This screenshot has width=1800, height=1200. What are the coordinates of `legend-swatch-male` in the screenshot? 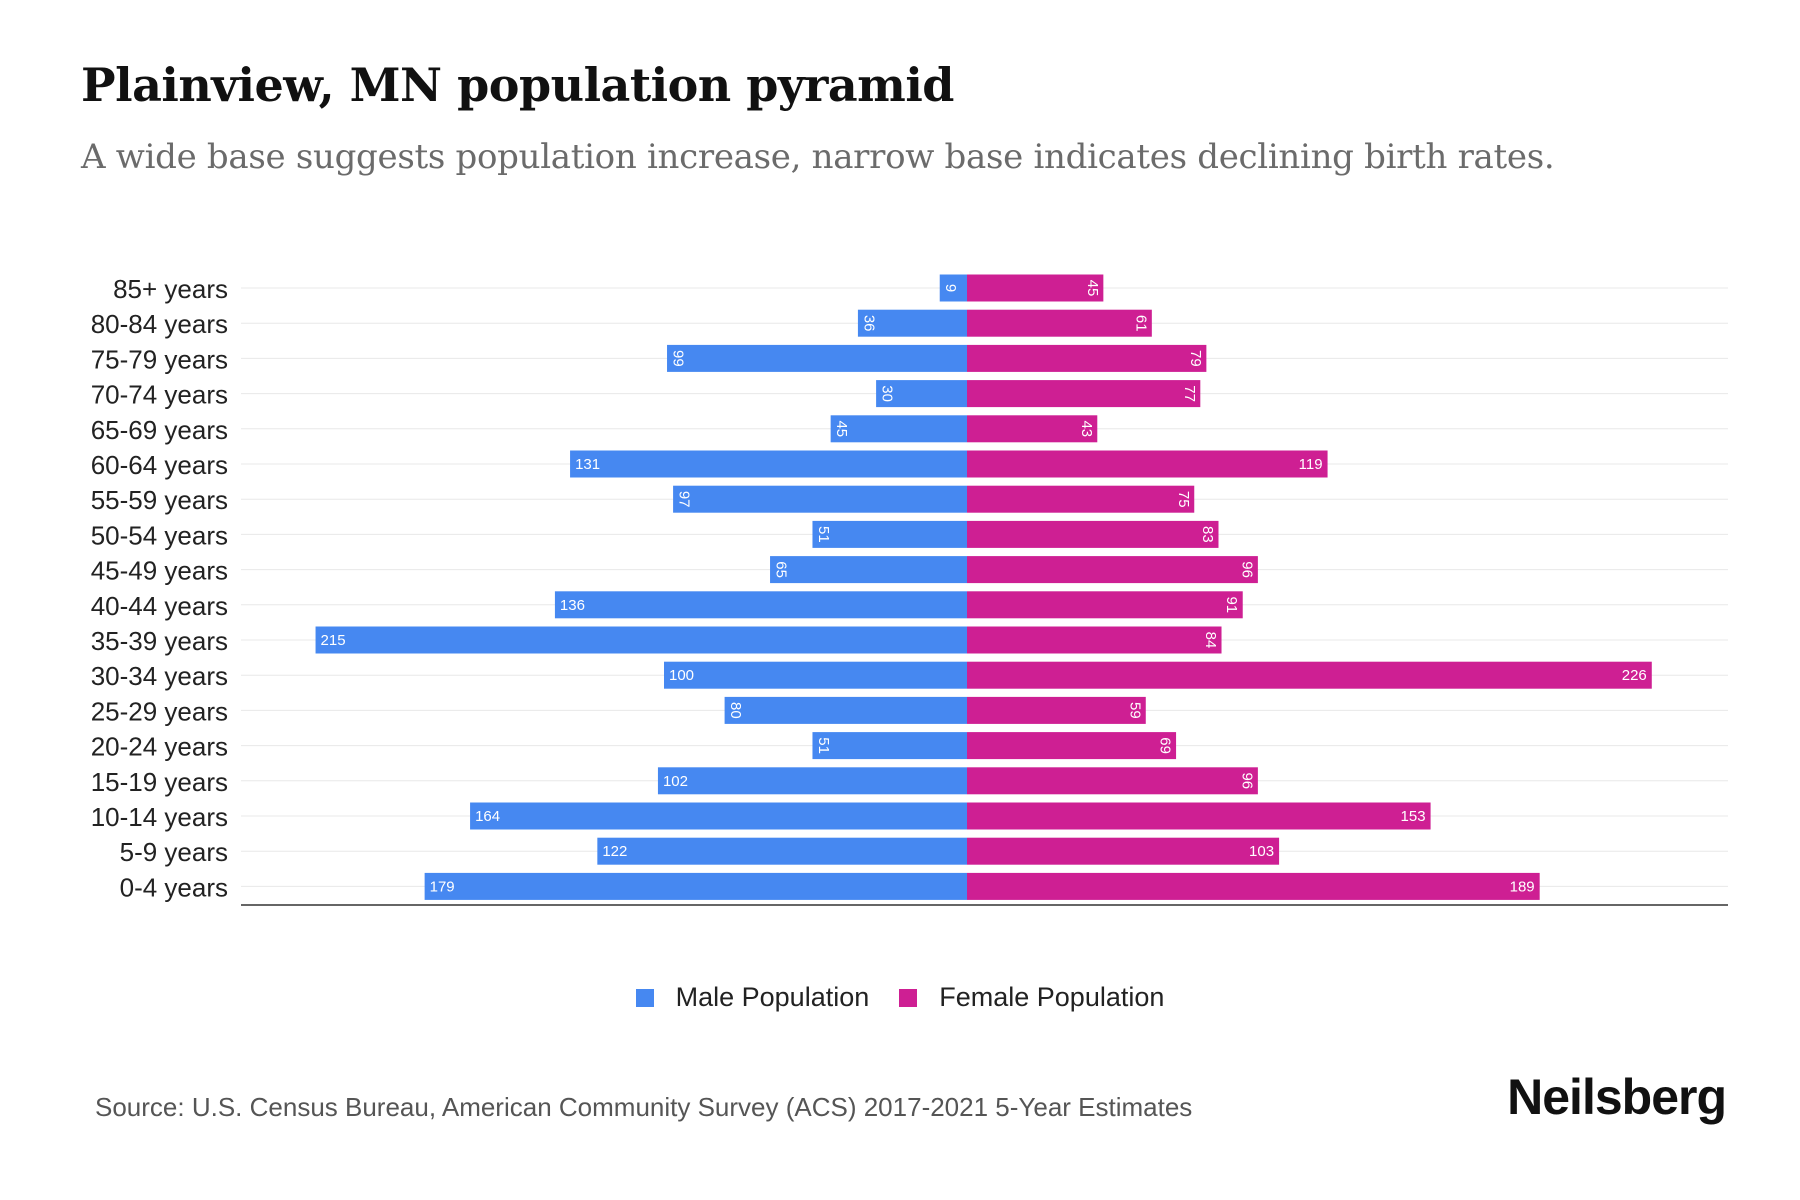 It's located at (644, 997).